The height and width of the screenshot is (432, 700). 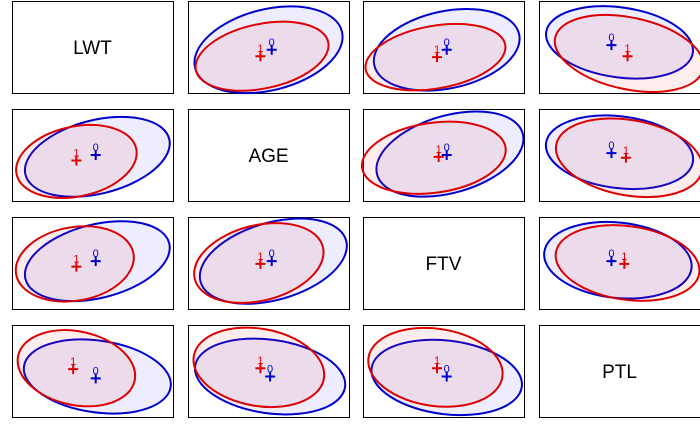 I want to click on variable-label: PTL, so click(x=619, y=372).